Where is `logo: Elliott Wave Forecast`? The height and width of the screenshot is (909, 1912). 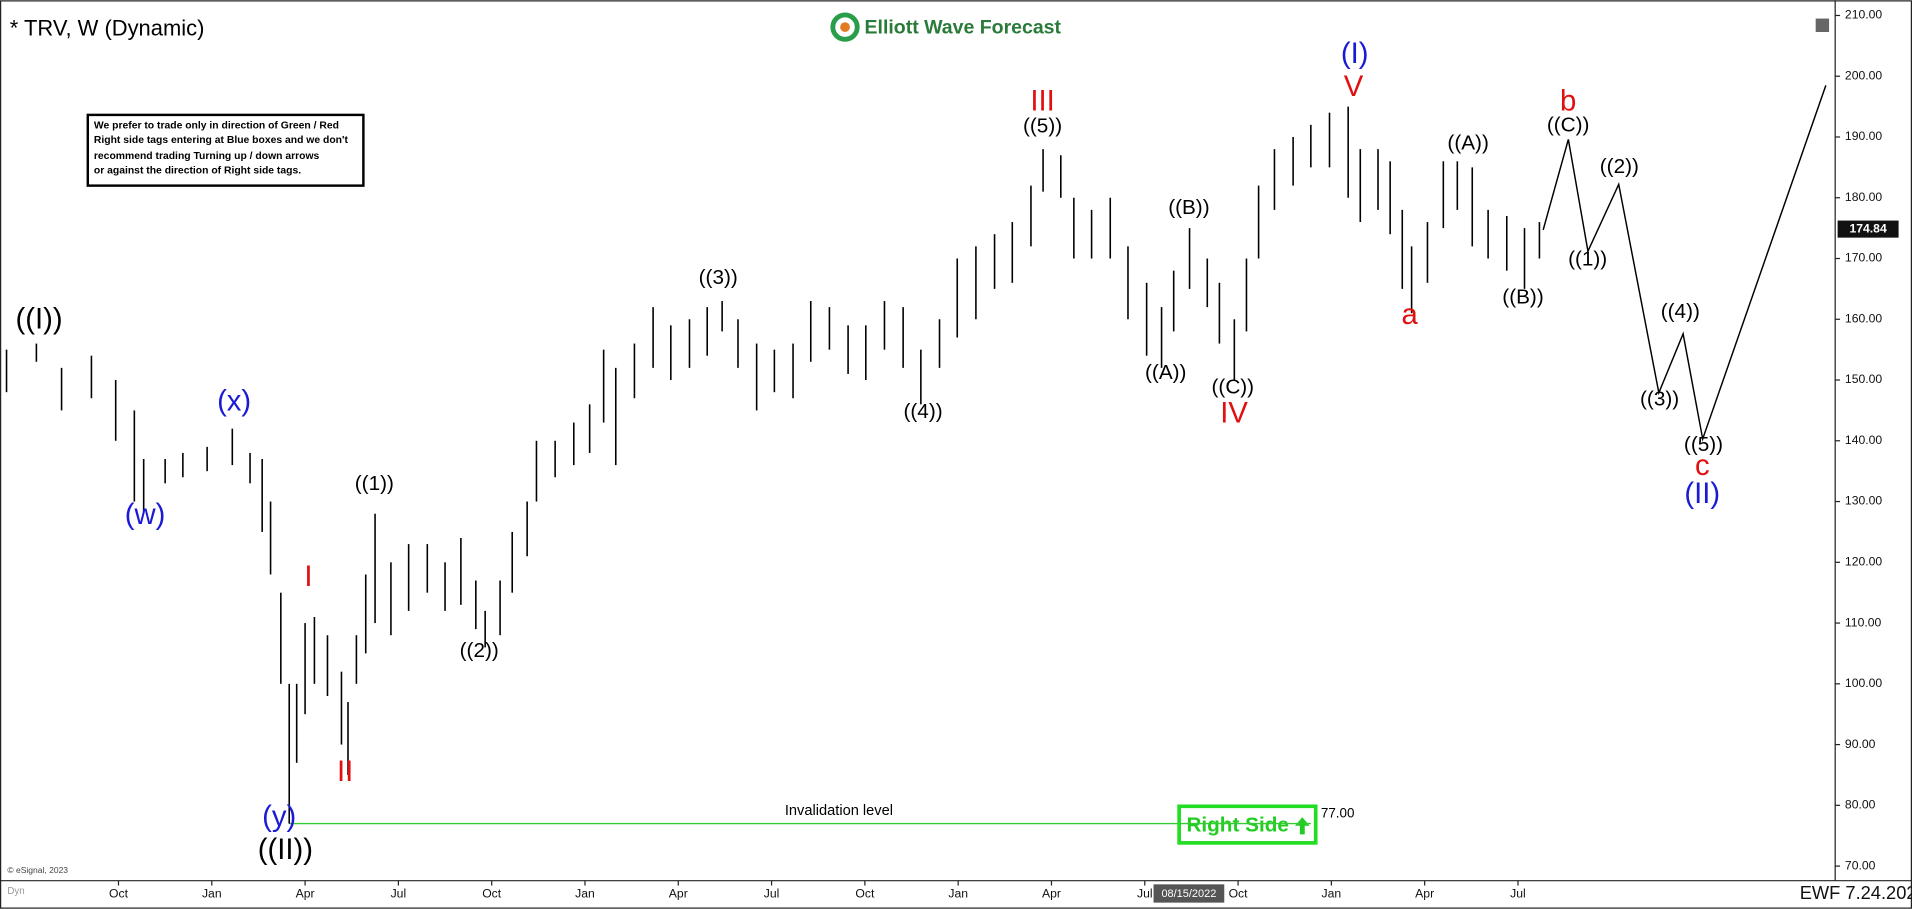
logo: Elliott Wave Forecast is located at coordinates (946, 27).